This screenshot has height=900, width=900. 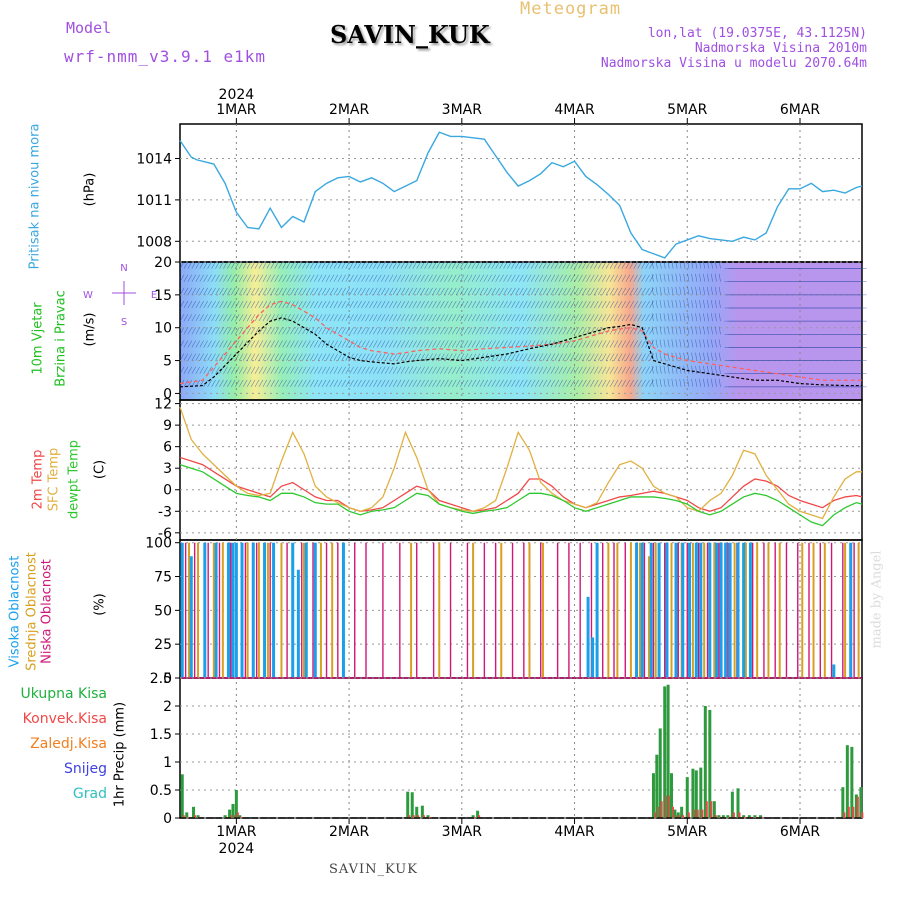 I want to click on wind-gust-line, so click(x=520, y=342).